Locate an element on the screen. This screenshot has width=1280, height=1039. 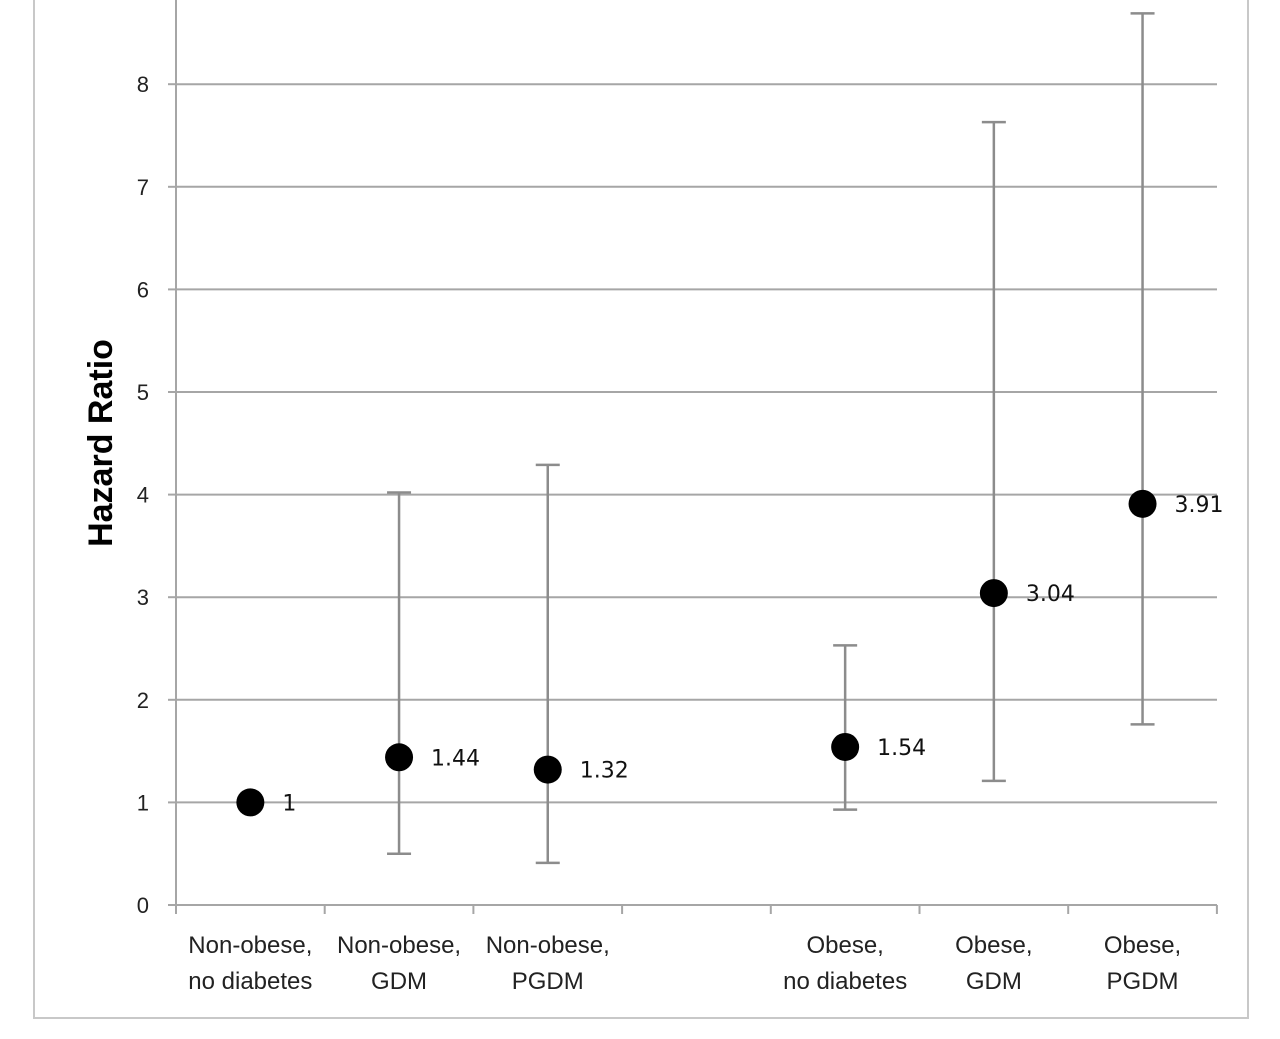
data-label: 1.32 is located at coordinates (604, 771).